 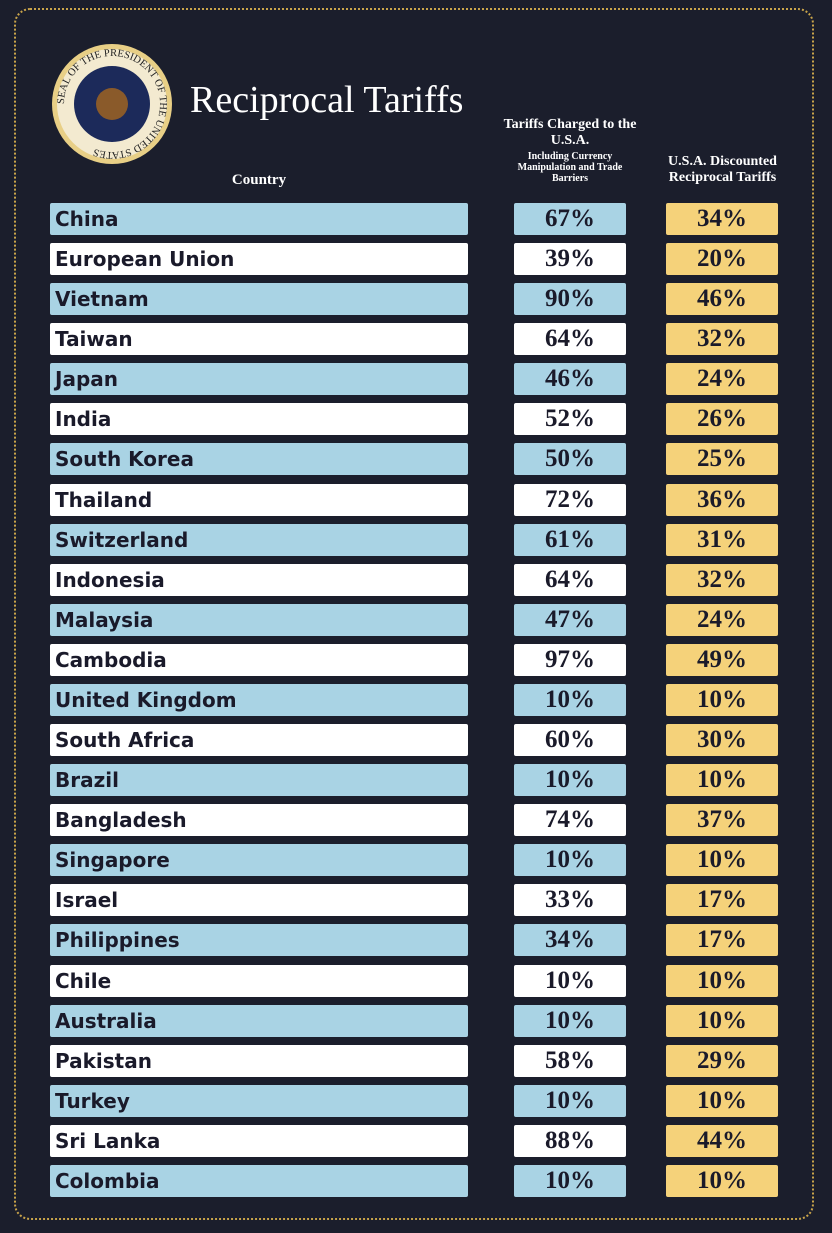 I want to click on discounted-cell: 20%, so click(x=722, y=259).